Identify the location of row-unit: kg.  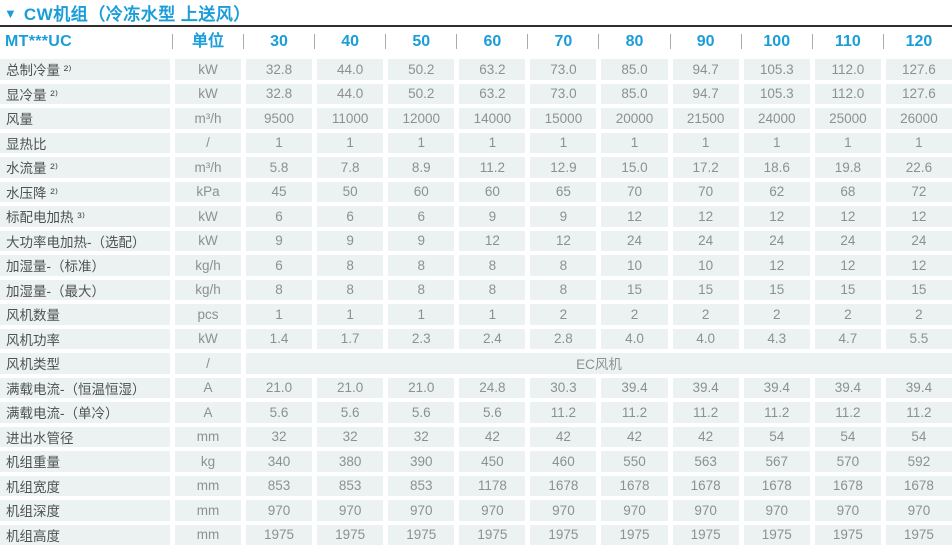
(208, 461).